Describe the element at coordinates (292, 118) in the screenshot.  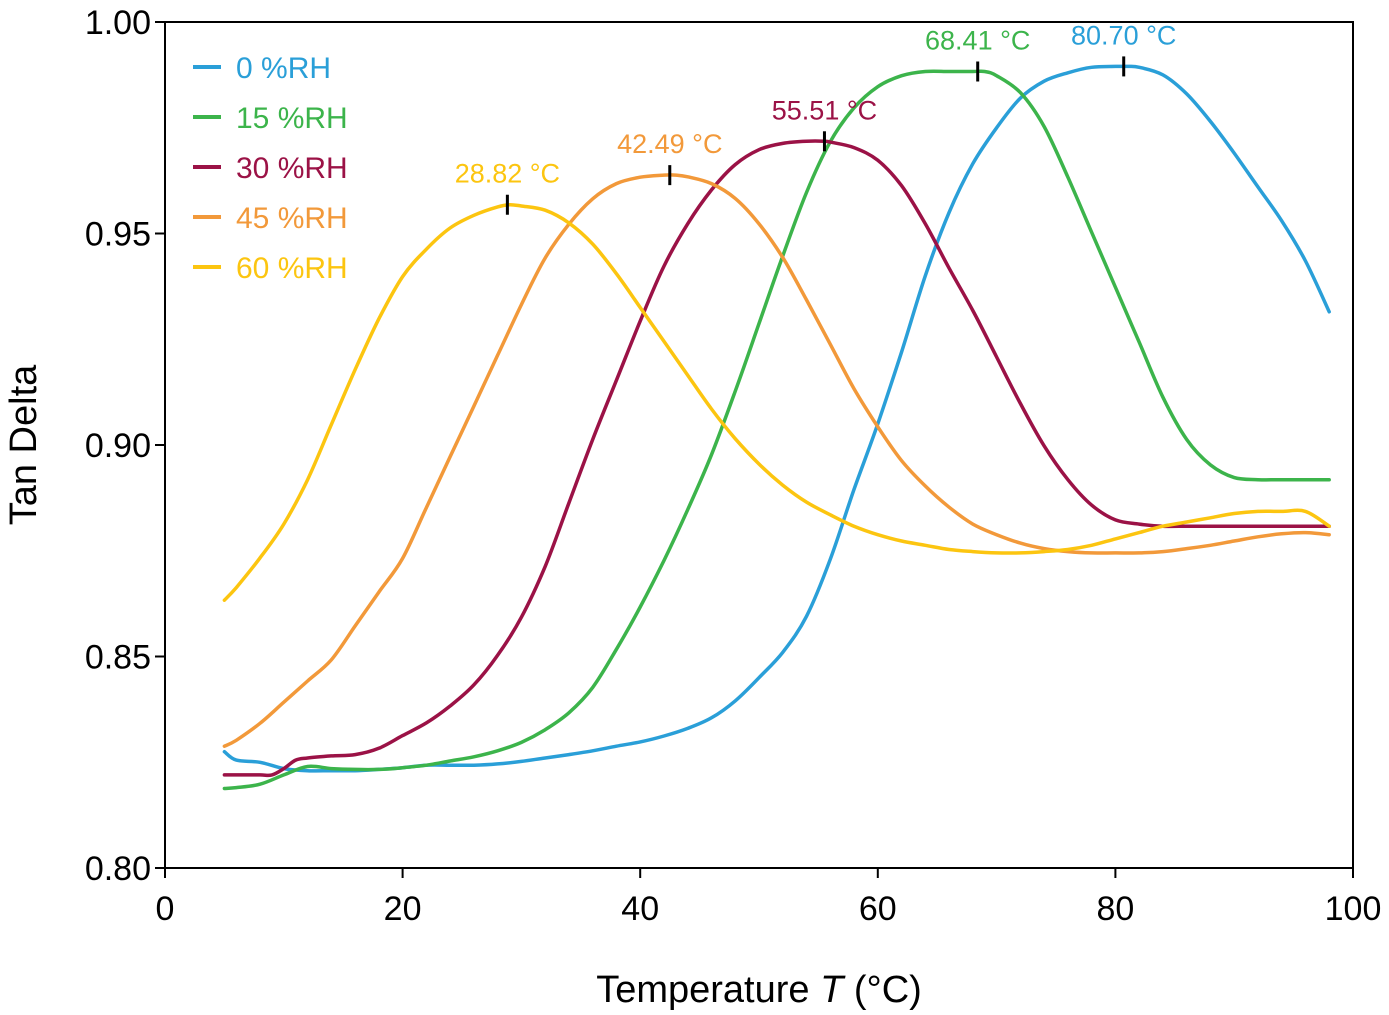
I see `legend-label-1: 15 %RH` at that location.